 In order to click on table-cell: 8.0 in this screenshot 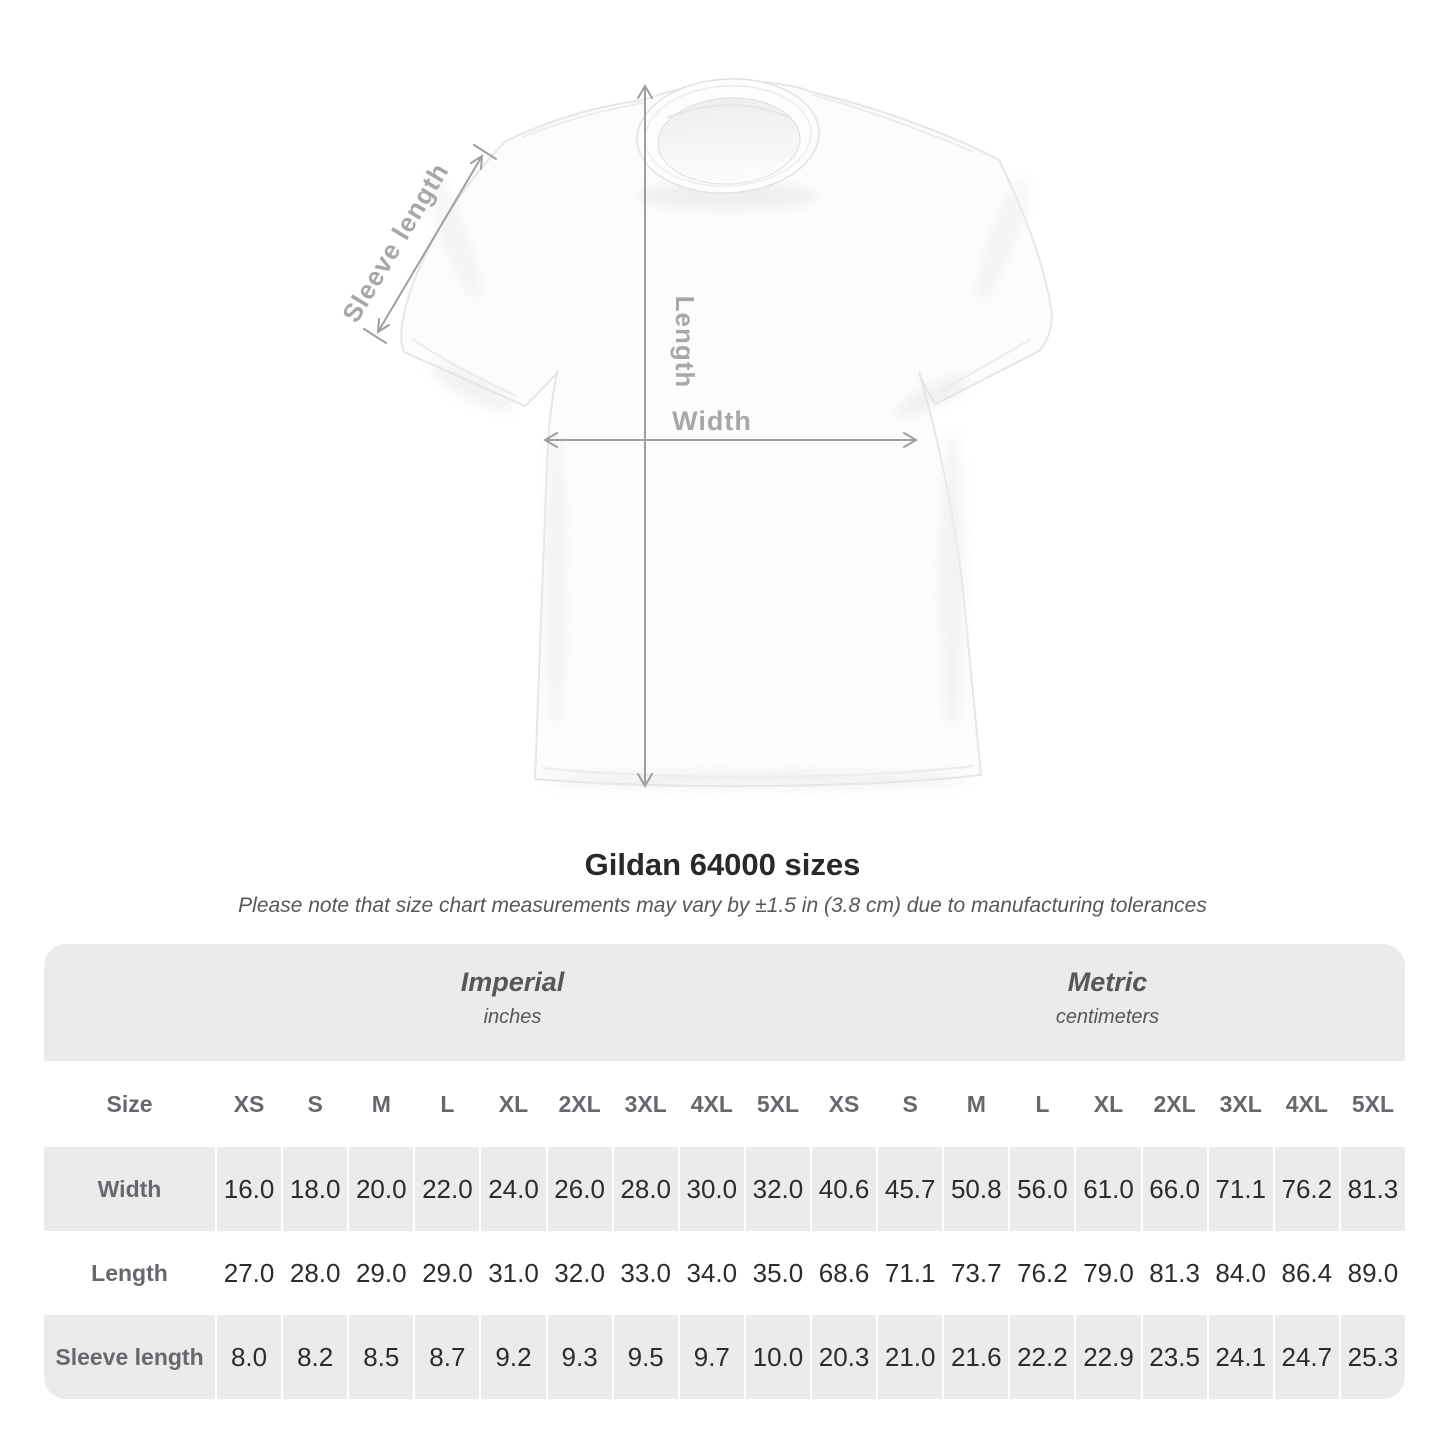, I will do `click(249, 1357)`.